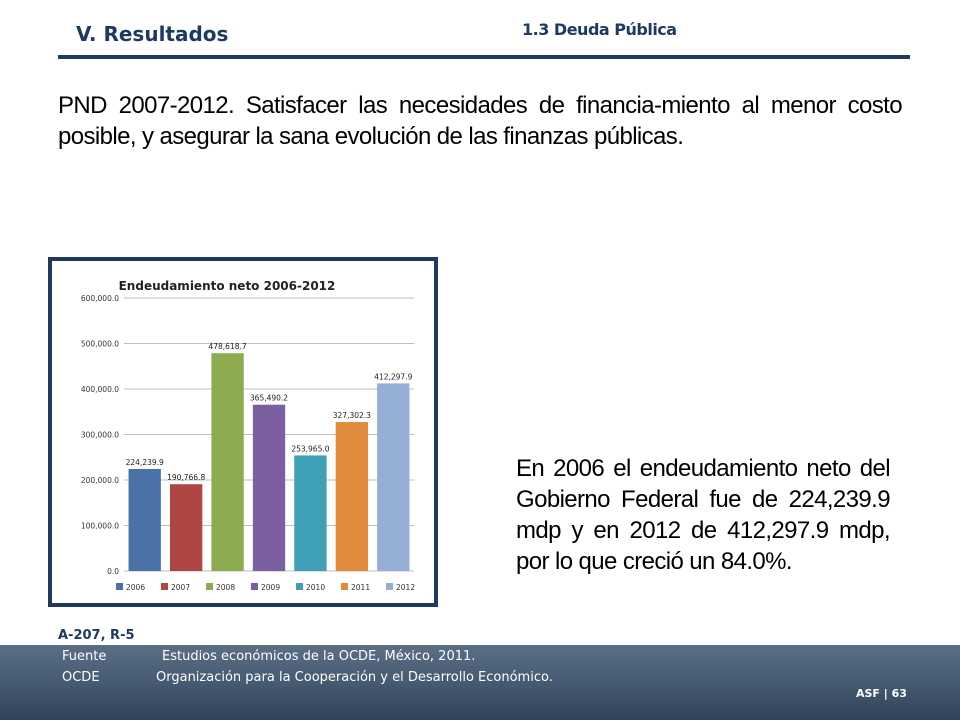  What do you see at coordinates (269, 398) in the screenshot?
I see `data-label: 365,490.2` at bounding box center [269, 398].